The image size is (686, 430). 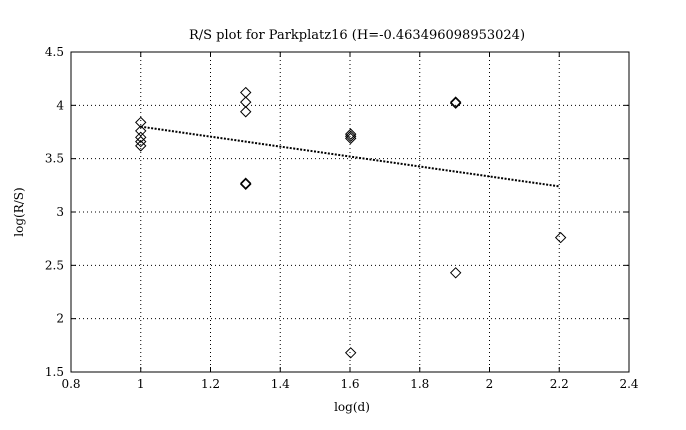 I want to click on y-tick-label: 1.5, so click(x=54, y=372).